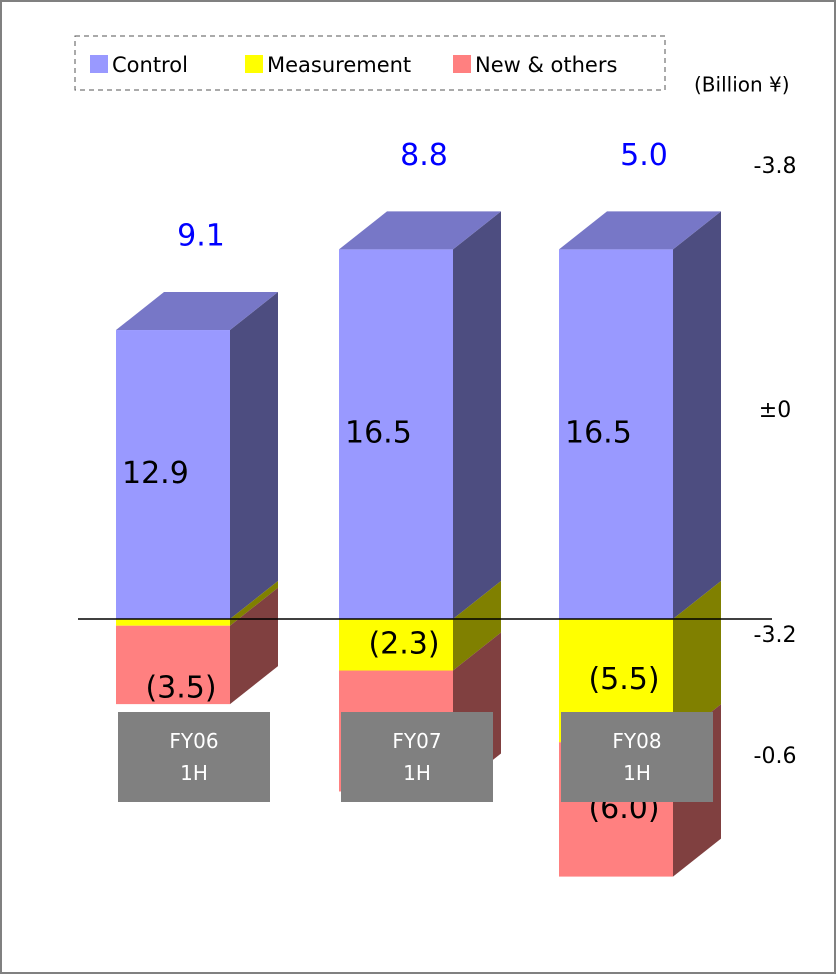 The height and width of the screenshot is (974, 836). Describe the element at coordinates (775, 635) in the screenshot. I see `annotation: -3.2` at that location.